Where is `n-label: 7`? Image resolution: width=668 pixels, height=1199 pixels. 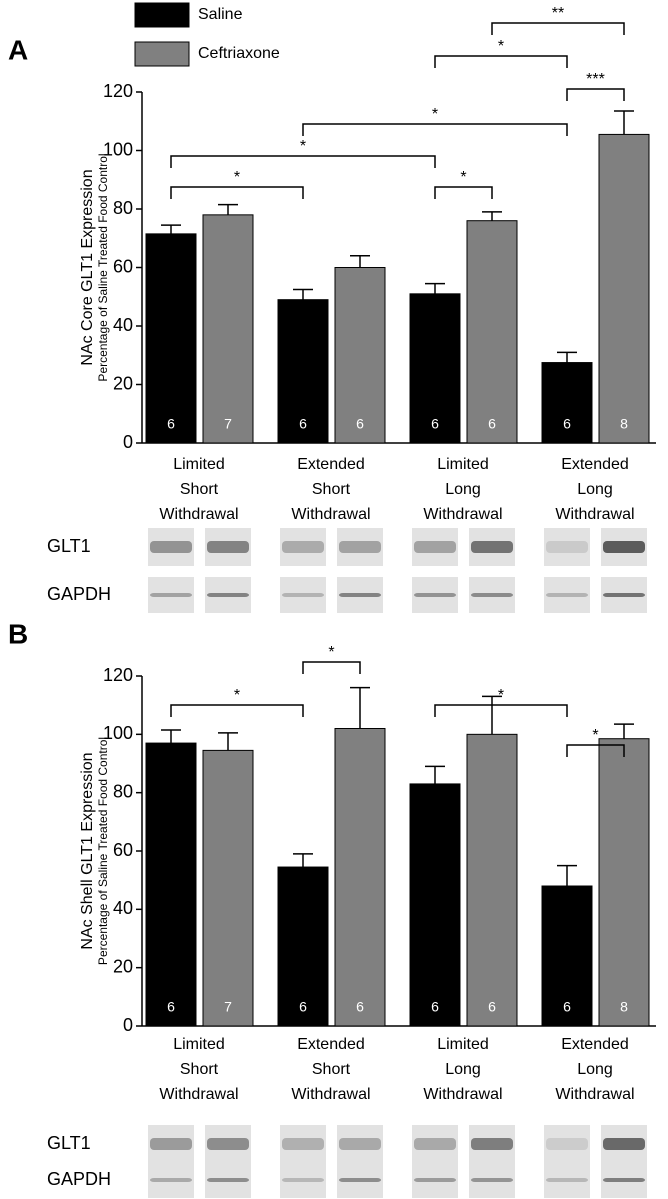
n-label: 7 is located at coordinates (228, 1007).